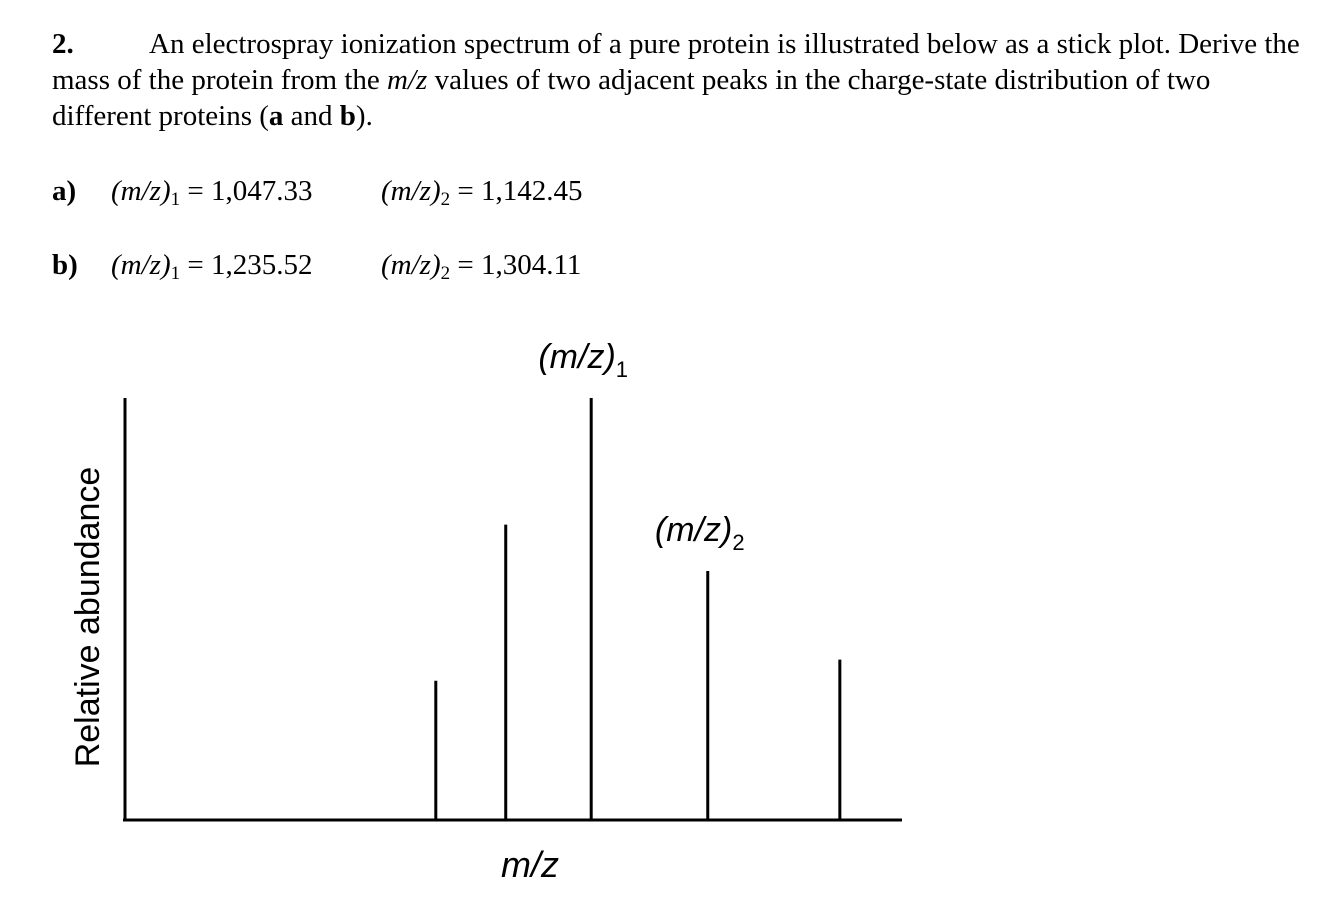  What do you see at coordinates (347, 116) in the screenshot?
I see `part-b-ref: b` at bounding box center [347, 116].